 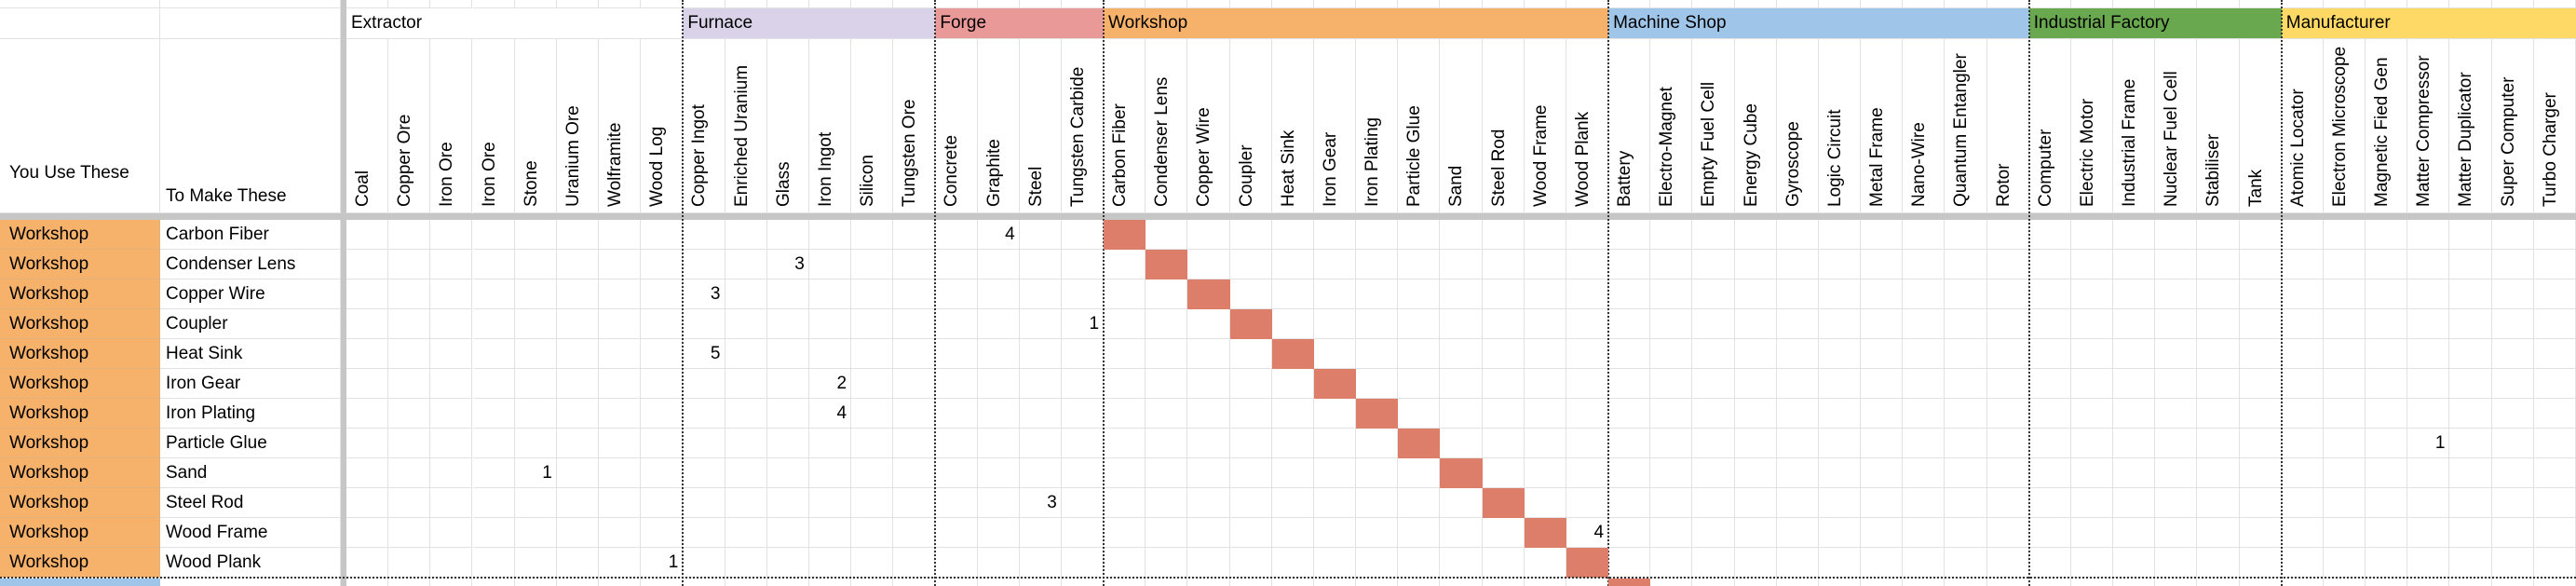 What do you see at coordinates (799, 264) in the screenshot?
I see `cell-value: 3` at bounding box center [799, 264].